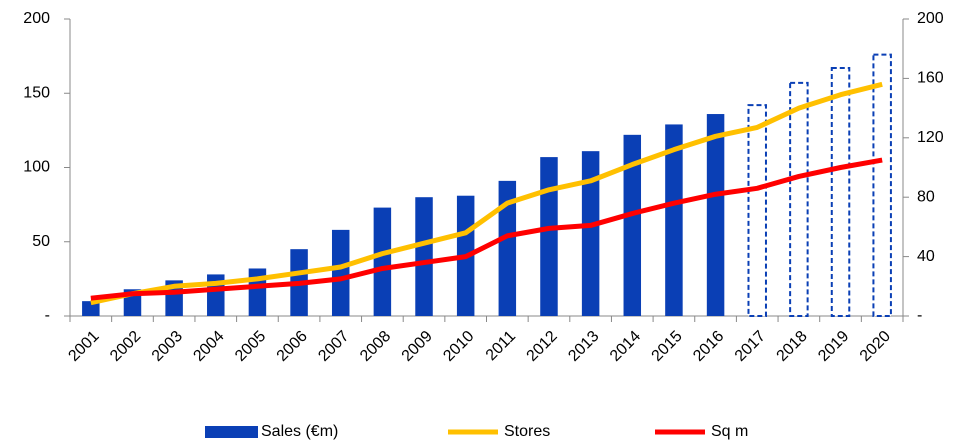  What do you see at coordinates (625, 346) in the screenshot?
I see `x-tick-label: 2014` at bounding box center [625, 346].